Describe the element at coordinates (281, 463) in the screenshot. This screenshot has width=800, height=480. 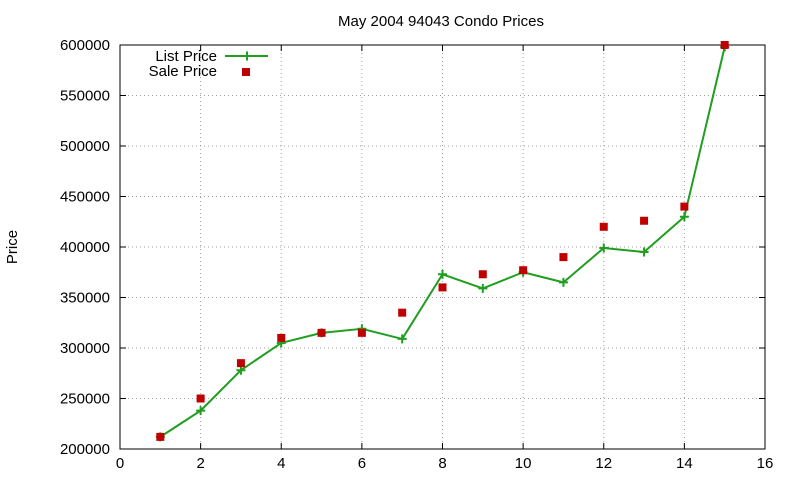
I see `x-tick-label: 4` at that location.